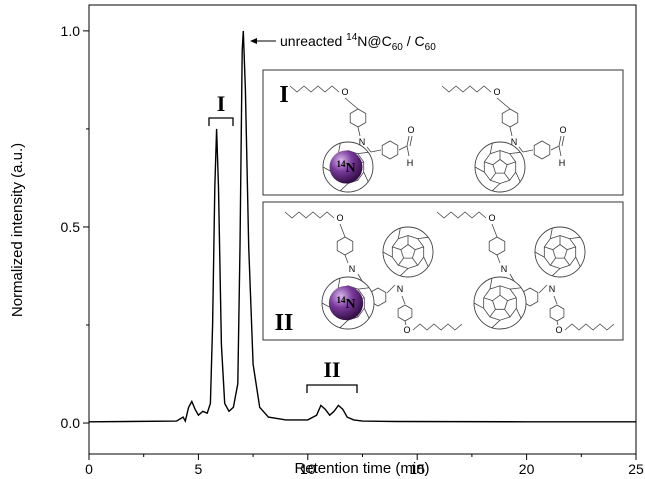 The height and width of the screenshot is (479, 645). I want to click on peak-I-label: I, so click(221, 103).